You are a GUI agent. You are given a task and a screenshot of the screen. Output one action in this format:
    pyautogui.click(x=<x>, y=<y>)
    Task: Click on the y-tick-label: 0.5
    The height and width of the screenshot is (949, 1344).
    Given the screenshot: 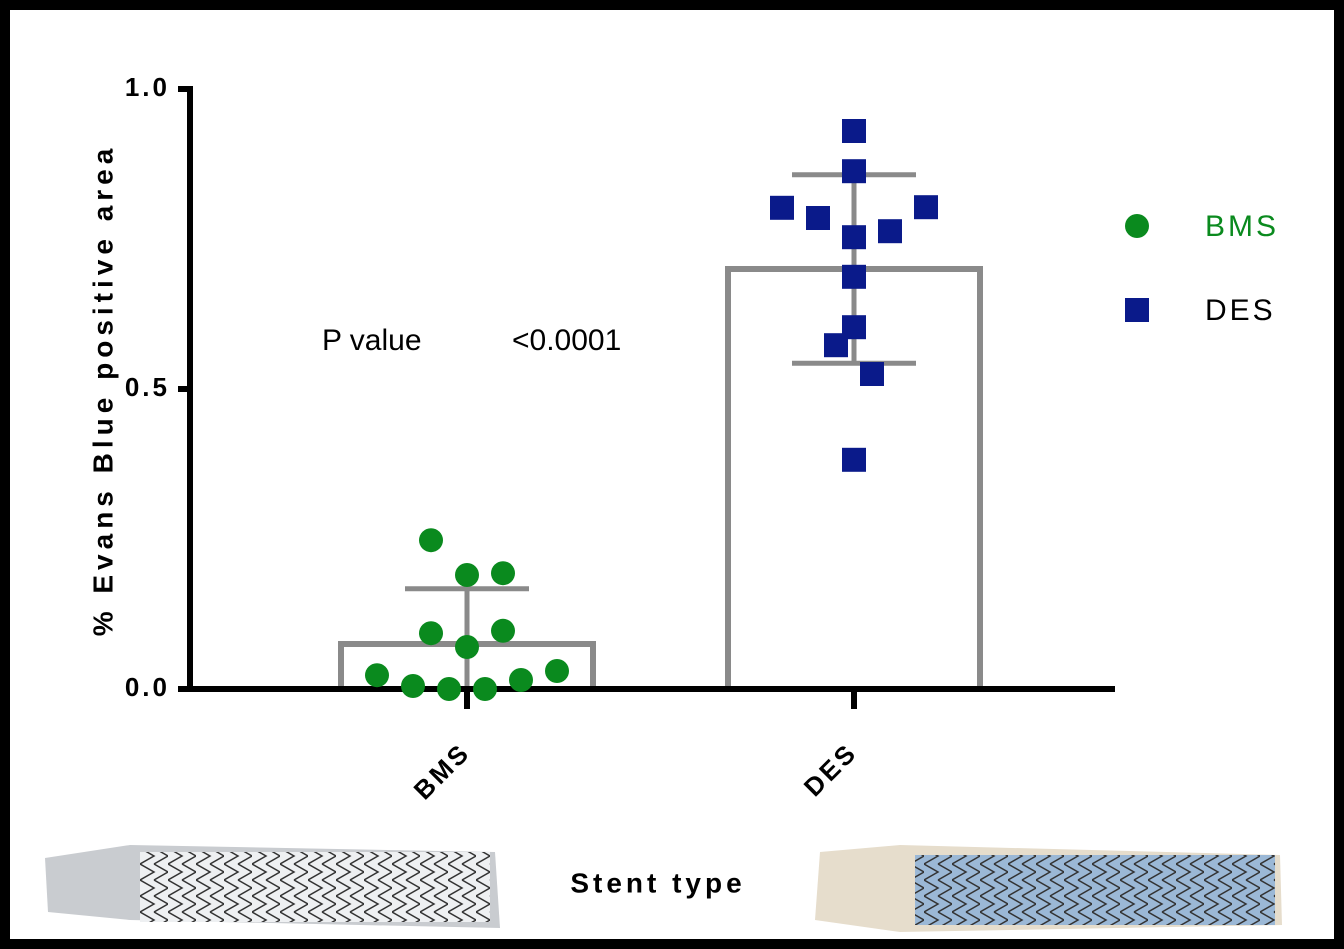 What is the action you would take?
    pyautogui.click(x=147, y=387)
    